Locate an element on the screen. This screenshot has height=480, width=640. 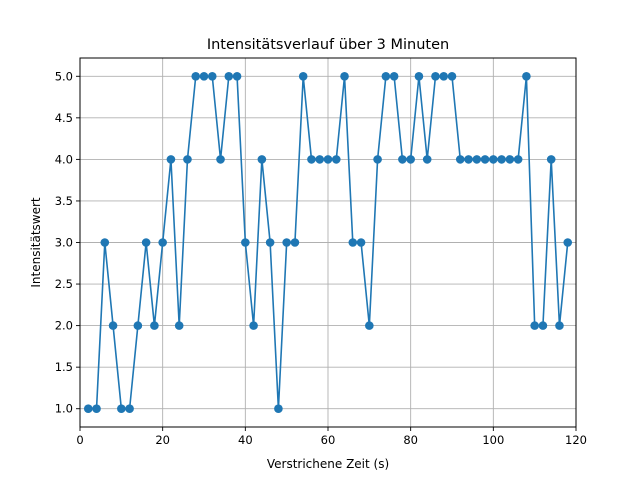
y-tick-label: 3.5 is located at coordinates (64, 201).